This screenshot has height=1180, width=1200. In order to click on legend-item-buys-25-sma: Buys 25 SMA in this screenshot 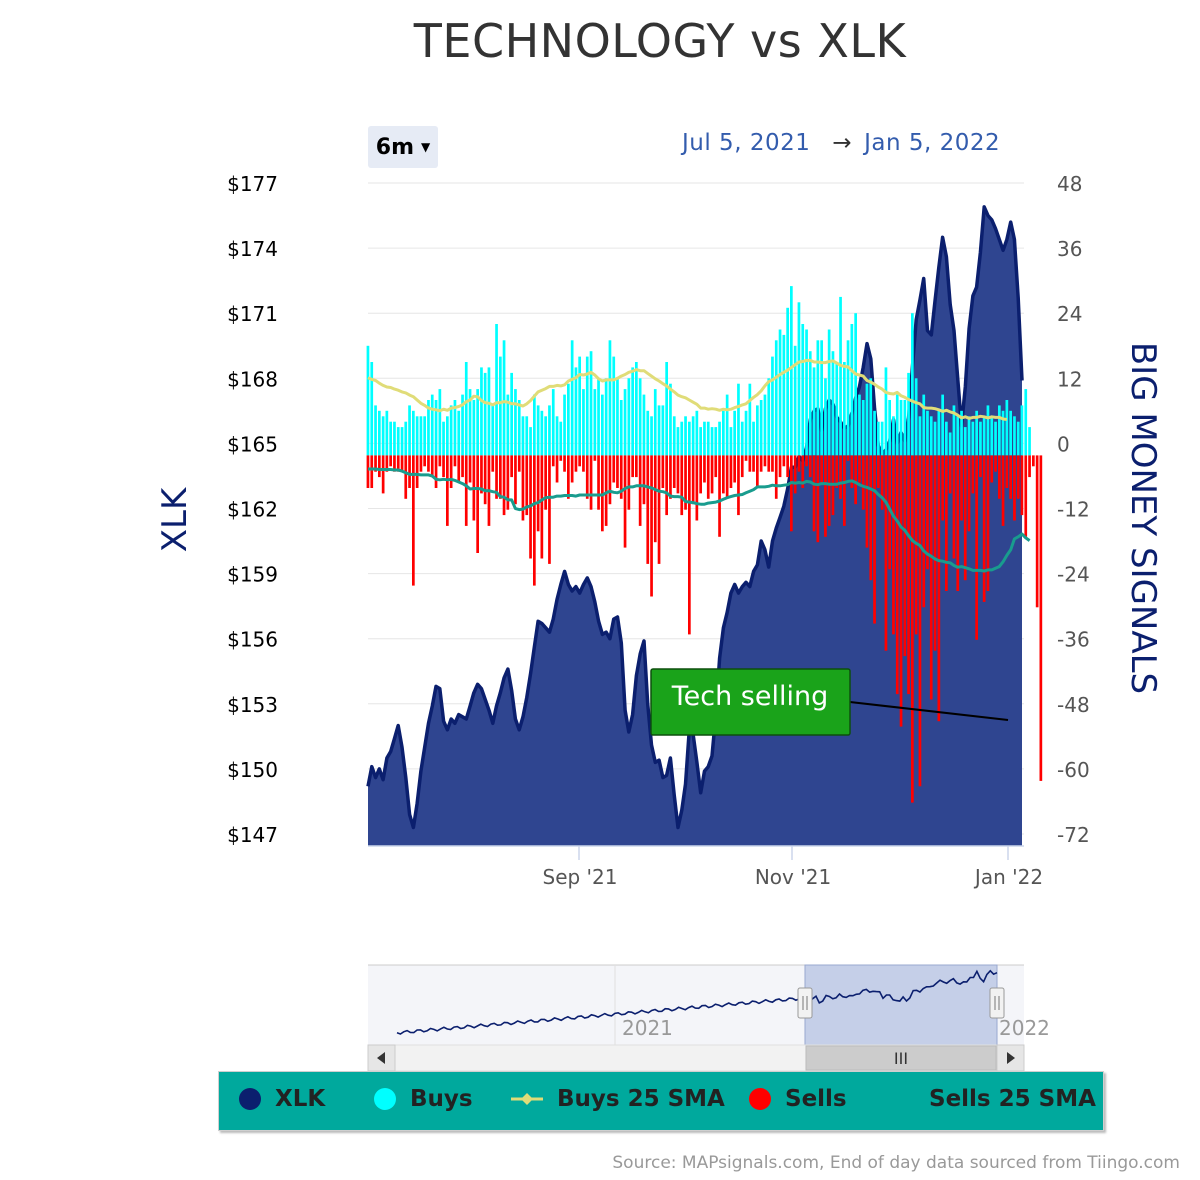, I will do `click(618, 1099)`.